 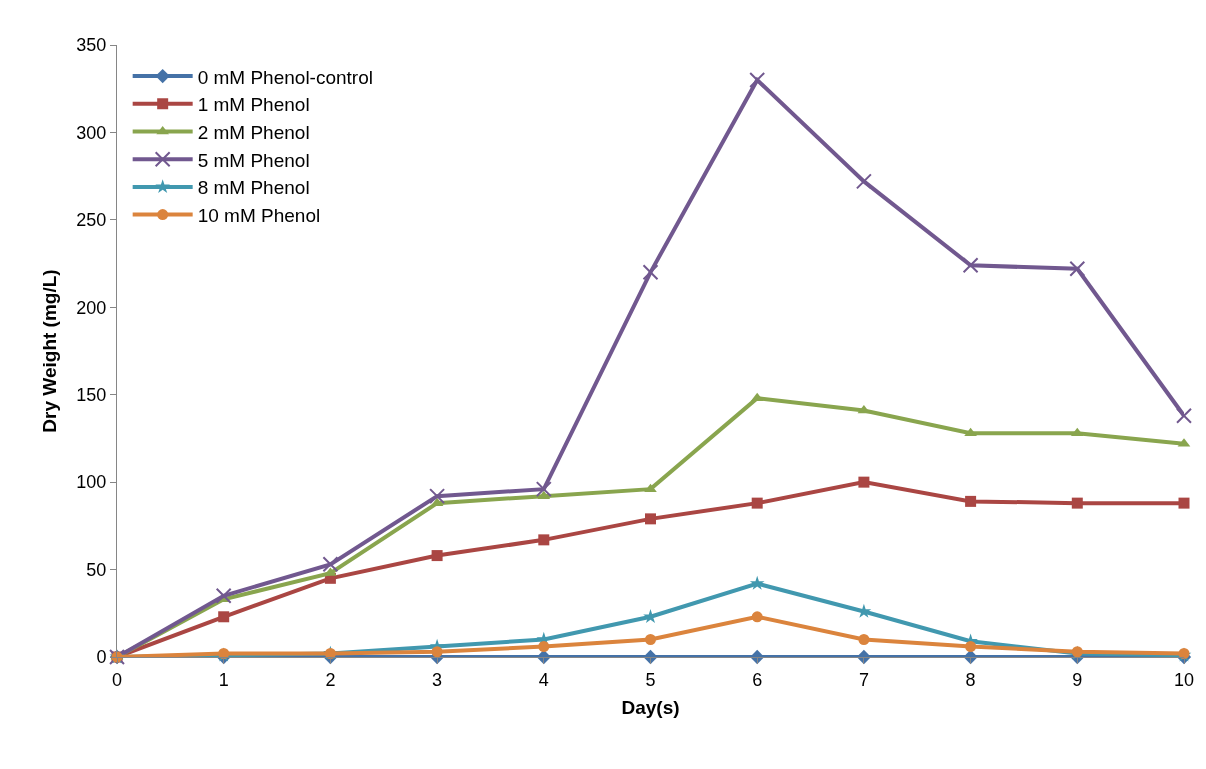 What do you see at coordinates (91, 220) in the screenshot?
I see `y-tick-label: 250` at bounding box center [91, 220].